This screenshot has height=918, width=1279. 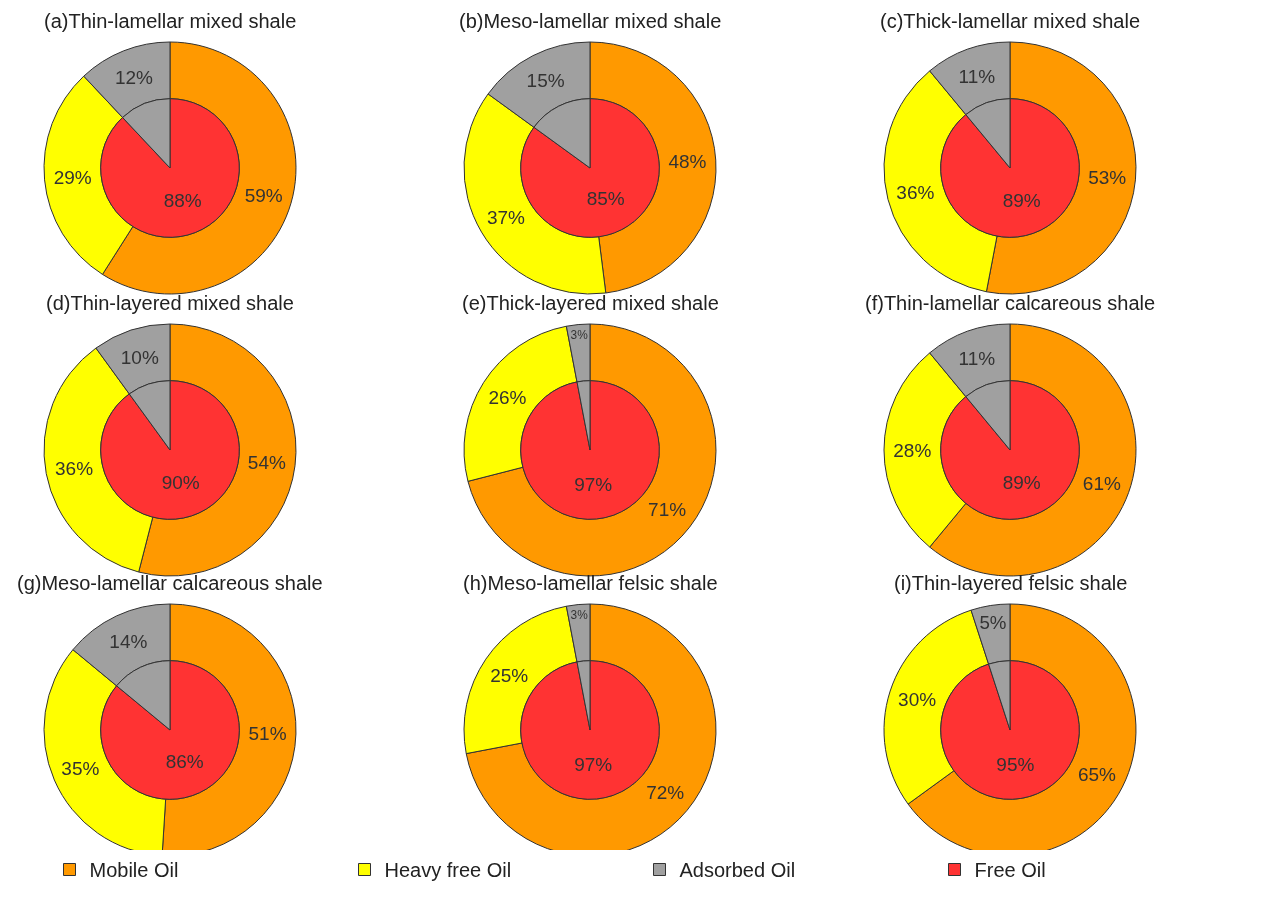 What do you see at coordinates (605, 199) in the screenshot?
I see `data-label: 85%` at bounding box center [605, 199].